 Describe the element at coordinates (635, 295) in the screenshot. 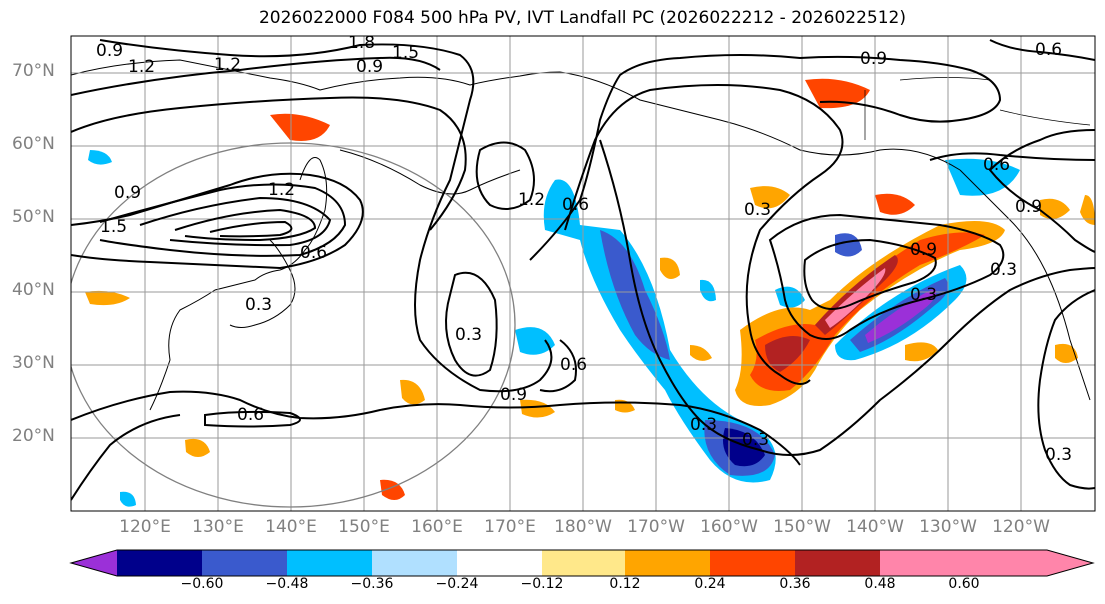

I see `neg-shade-core1` at that location.